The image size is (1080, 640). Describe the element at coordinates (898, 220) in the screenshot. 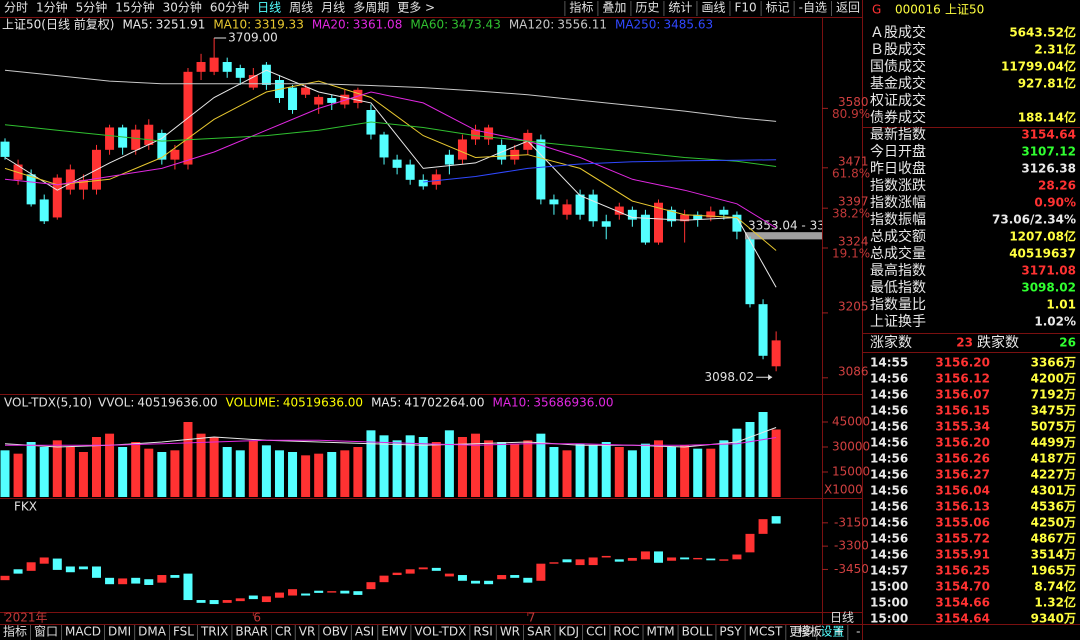

I see `stat-label: 指数振幅` at that location.